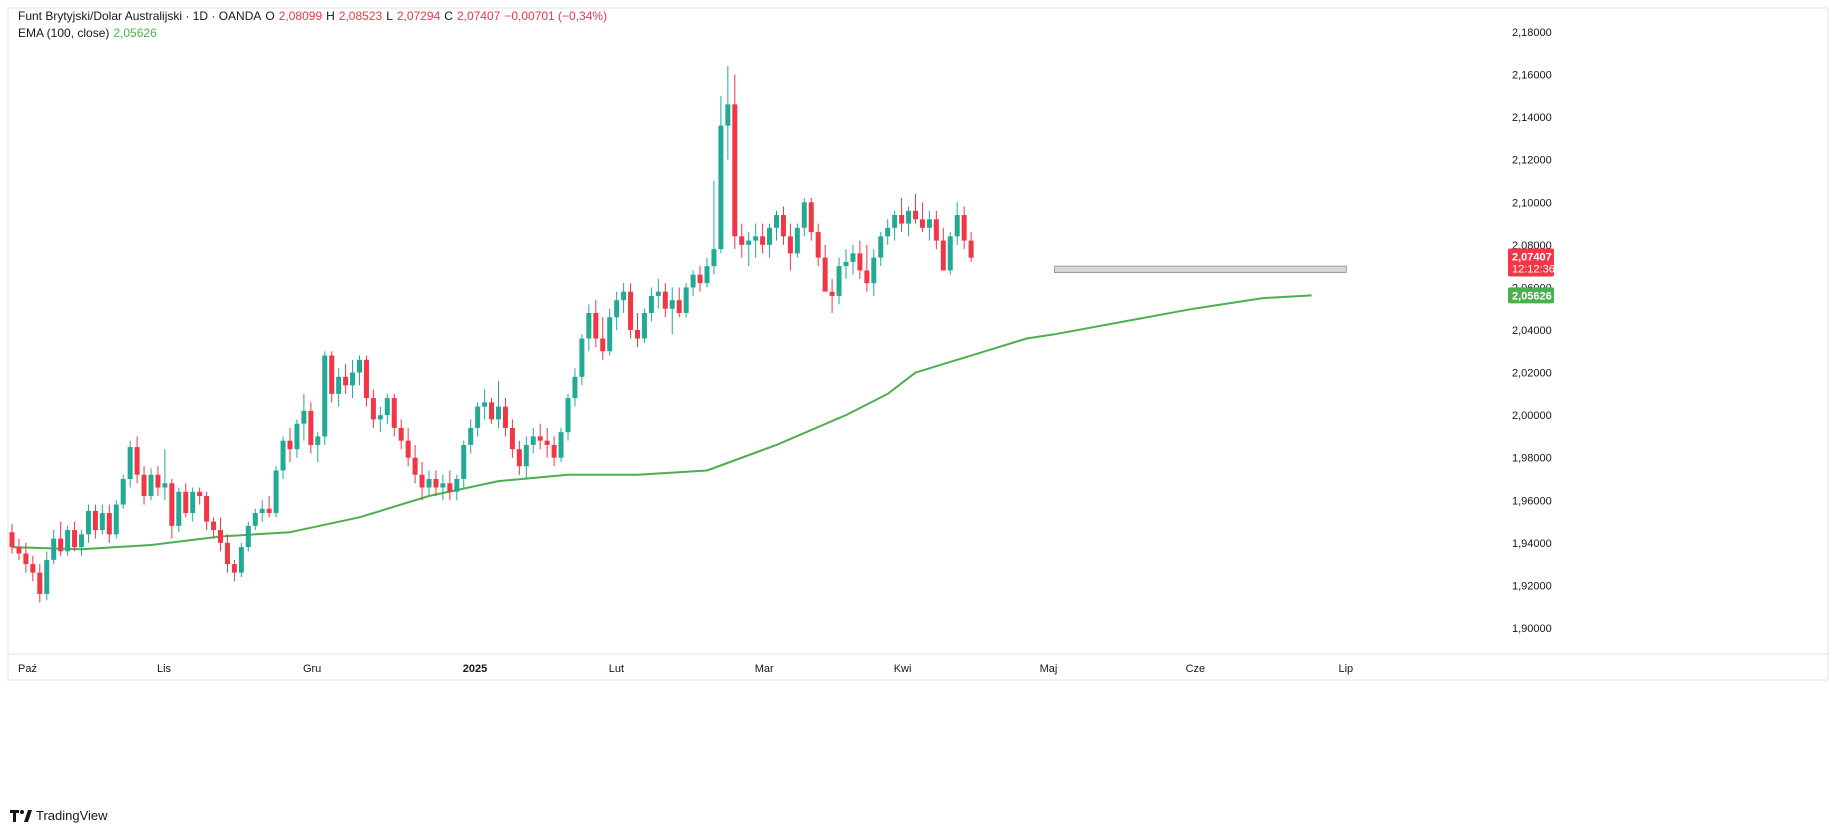 This screenshot has width=1835, height=831. Describe the element at coordinates (1532, 586) in the screenshot. I see `price-tick-label: 1,92000` at that location.